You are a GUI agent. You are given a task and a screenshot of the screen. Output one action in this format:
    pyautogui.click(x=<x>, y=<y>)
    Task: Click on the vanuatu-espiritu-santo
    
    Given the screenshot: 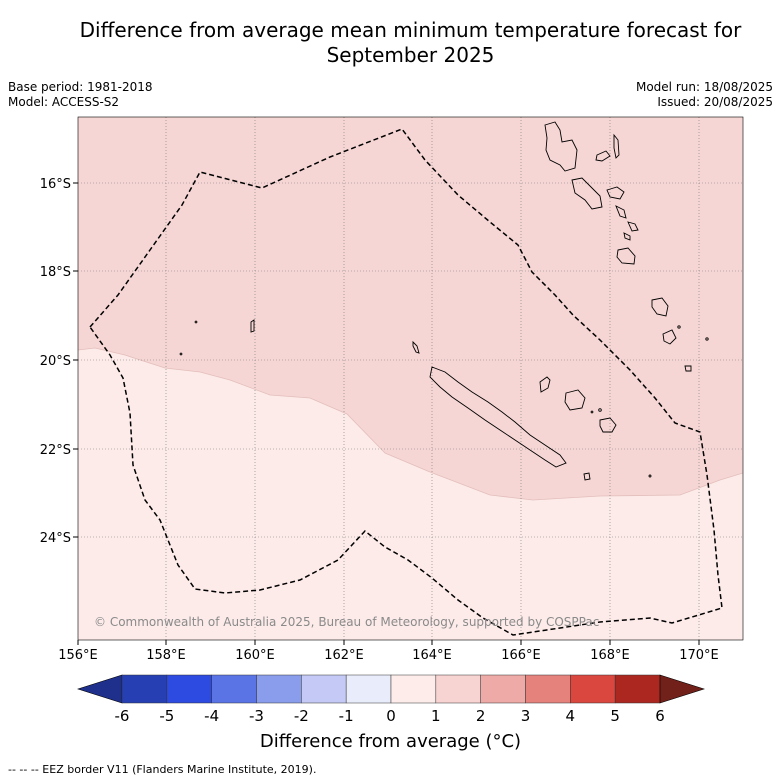 What is the action you would take?
    pyautogui.click(x=561, y=146)
    